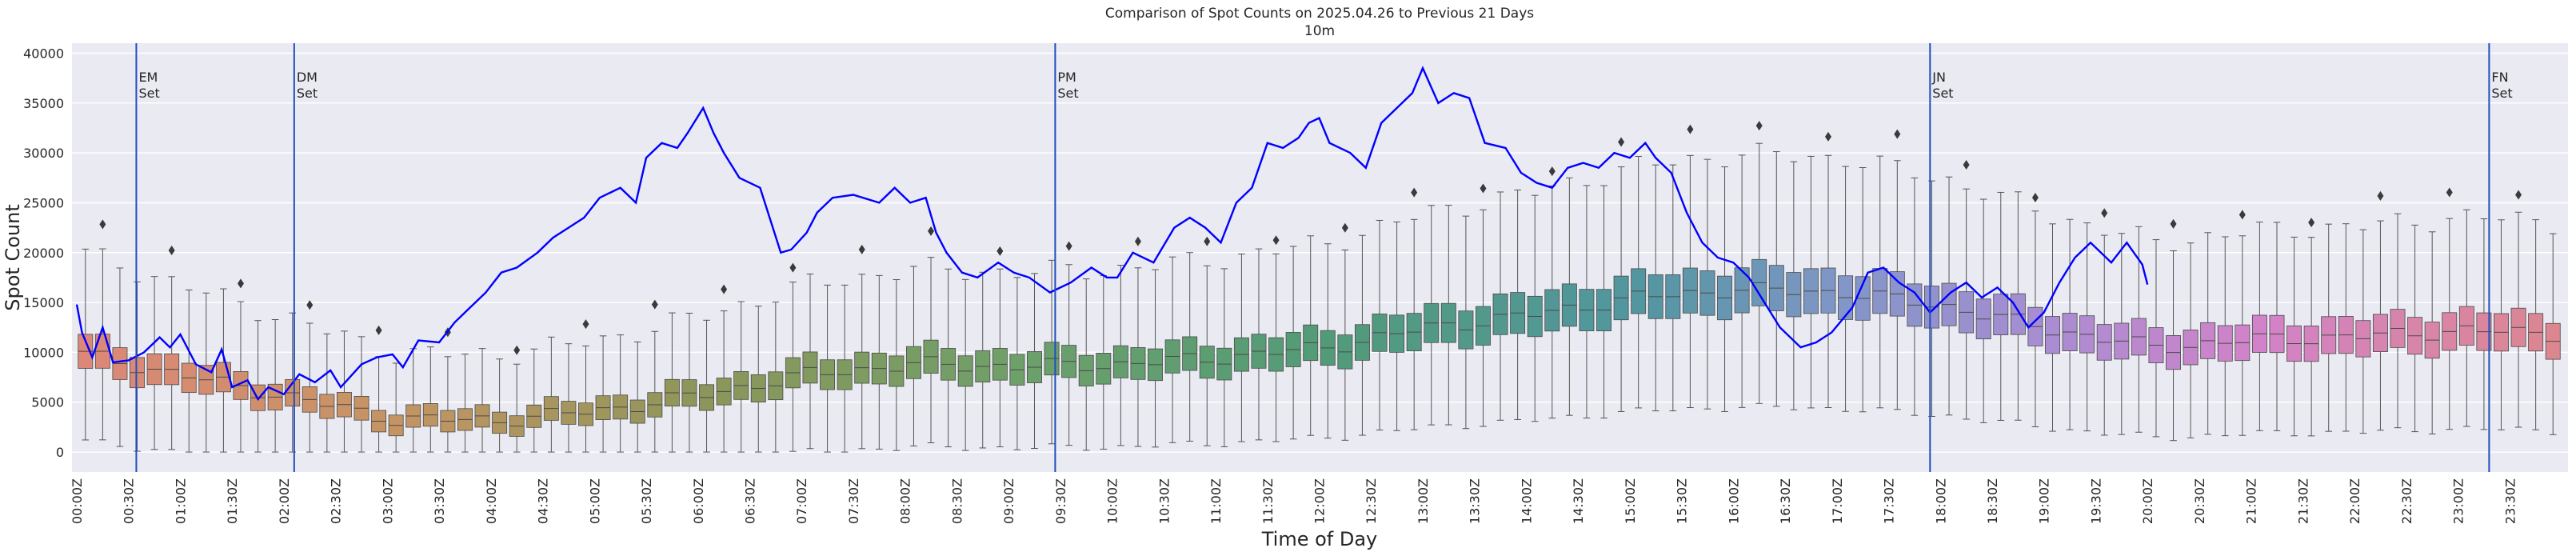  I want to click on x-tick-label: 22:00Z, so click(2355, 501).